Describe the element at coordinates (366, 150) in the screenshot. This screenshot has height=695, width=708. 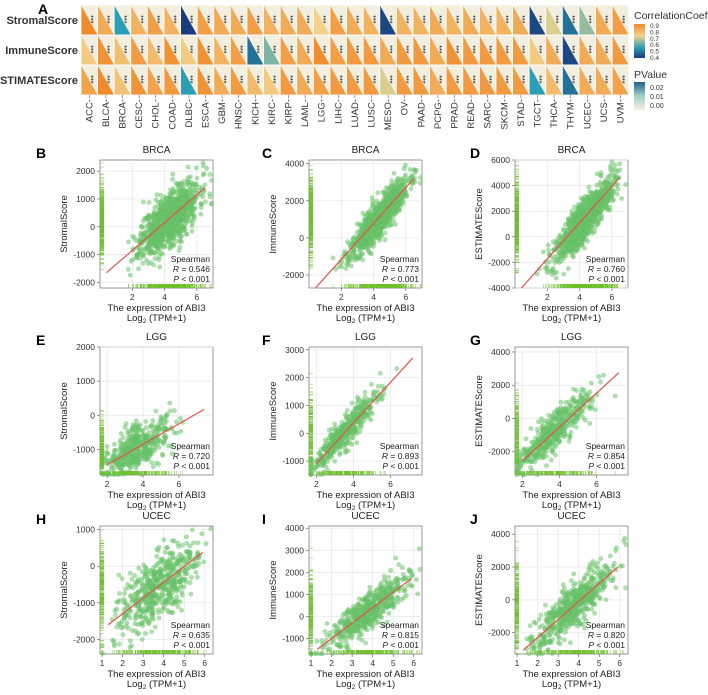
I see `plot-title: BRCA` at that location.